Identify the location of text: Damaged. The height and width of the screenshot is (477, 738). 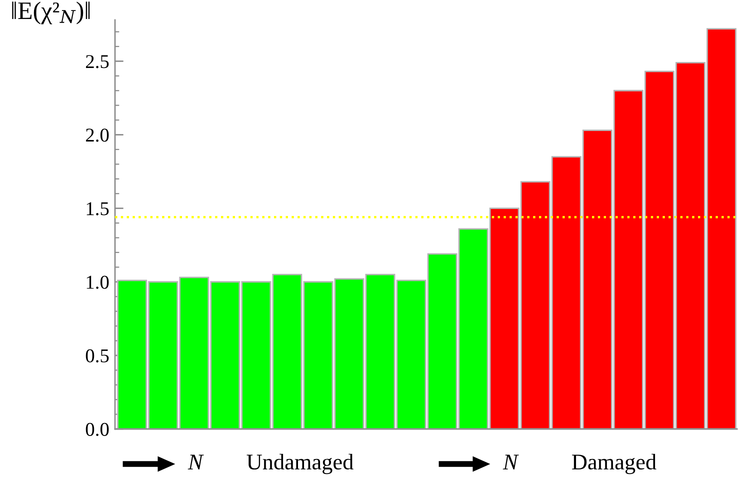
(614, 464).